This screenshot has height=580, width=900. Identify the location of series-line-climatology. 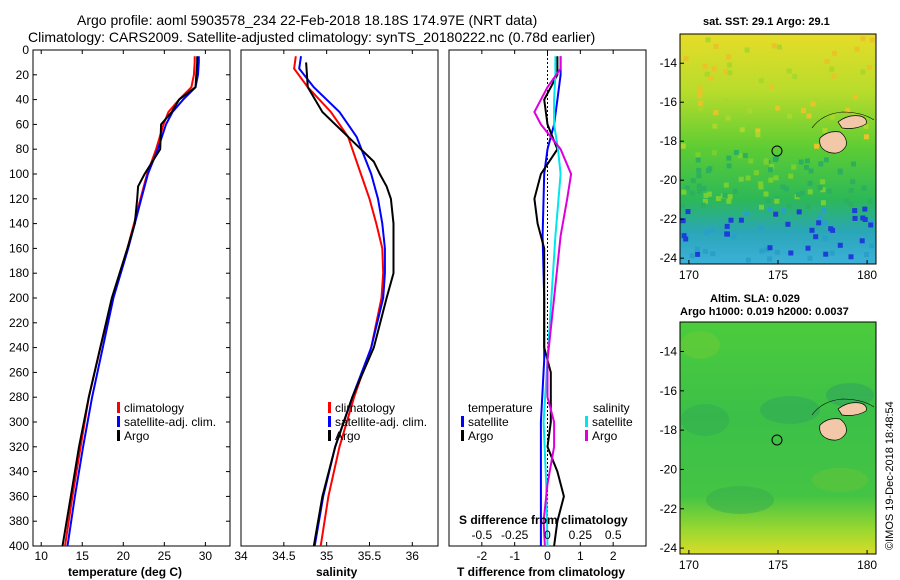
(339, 301).